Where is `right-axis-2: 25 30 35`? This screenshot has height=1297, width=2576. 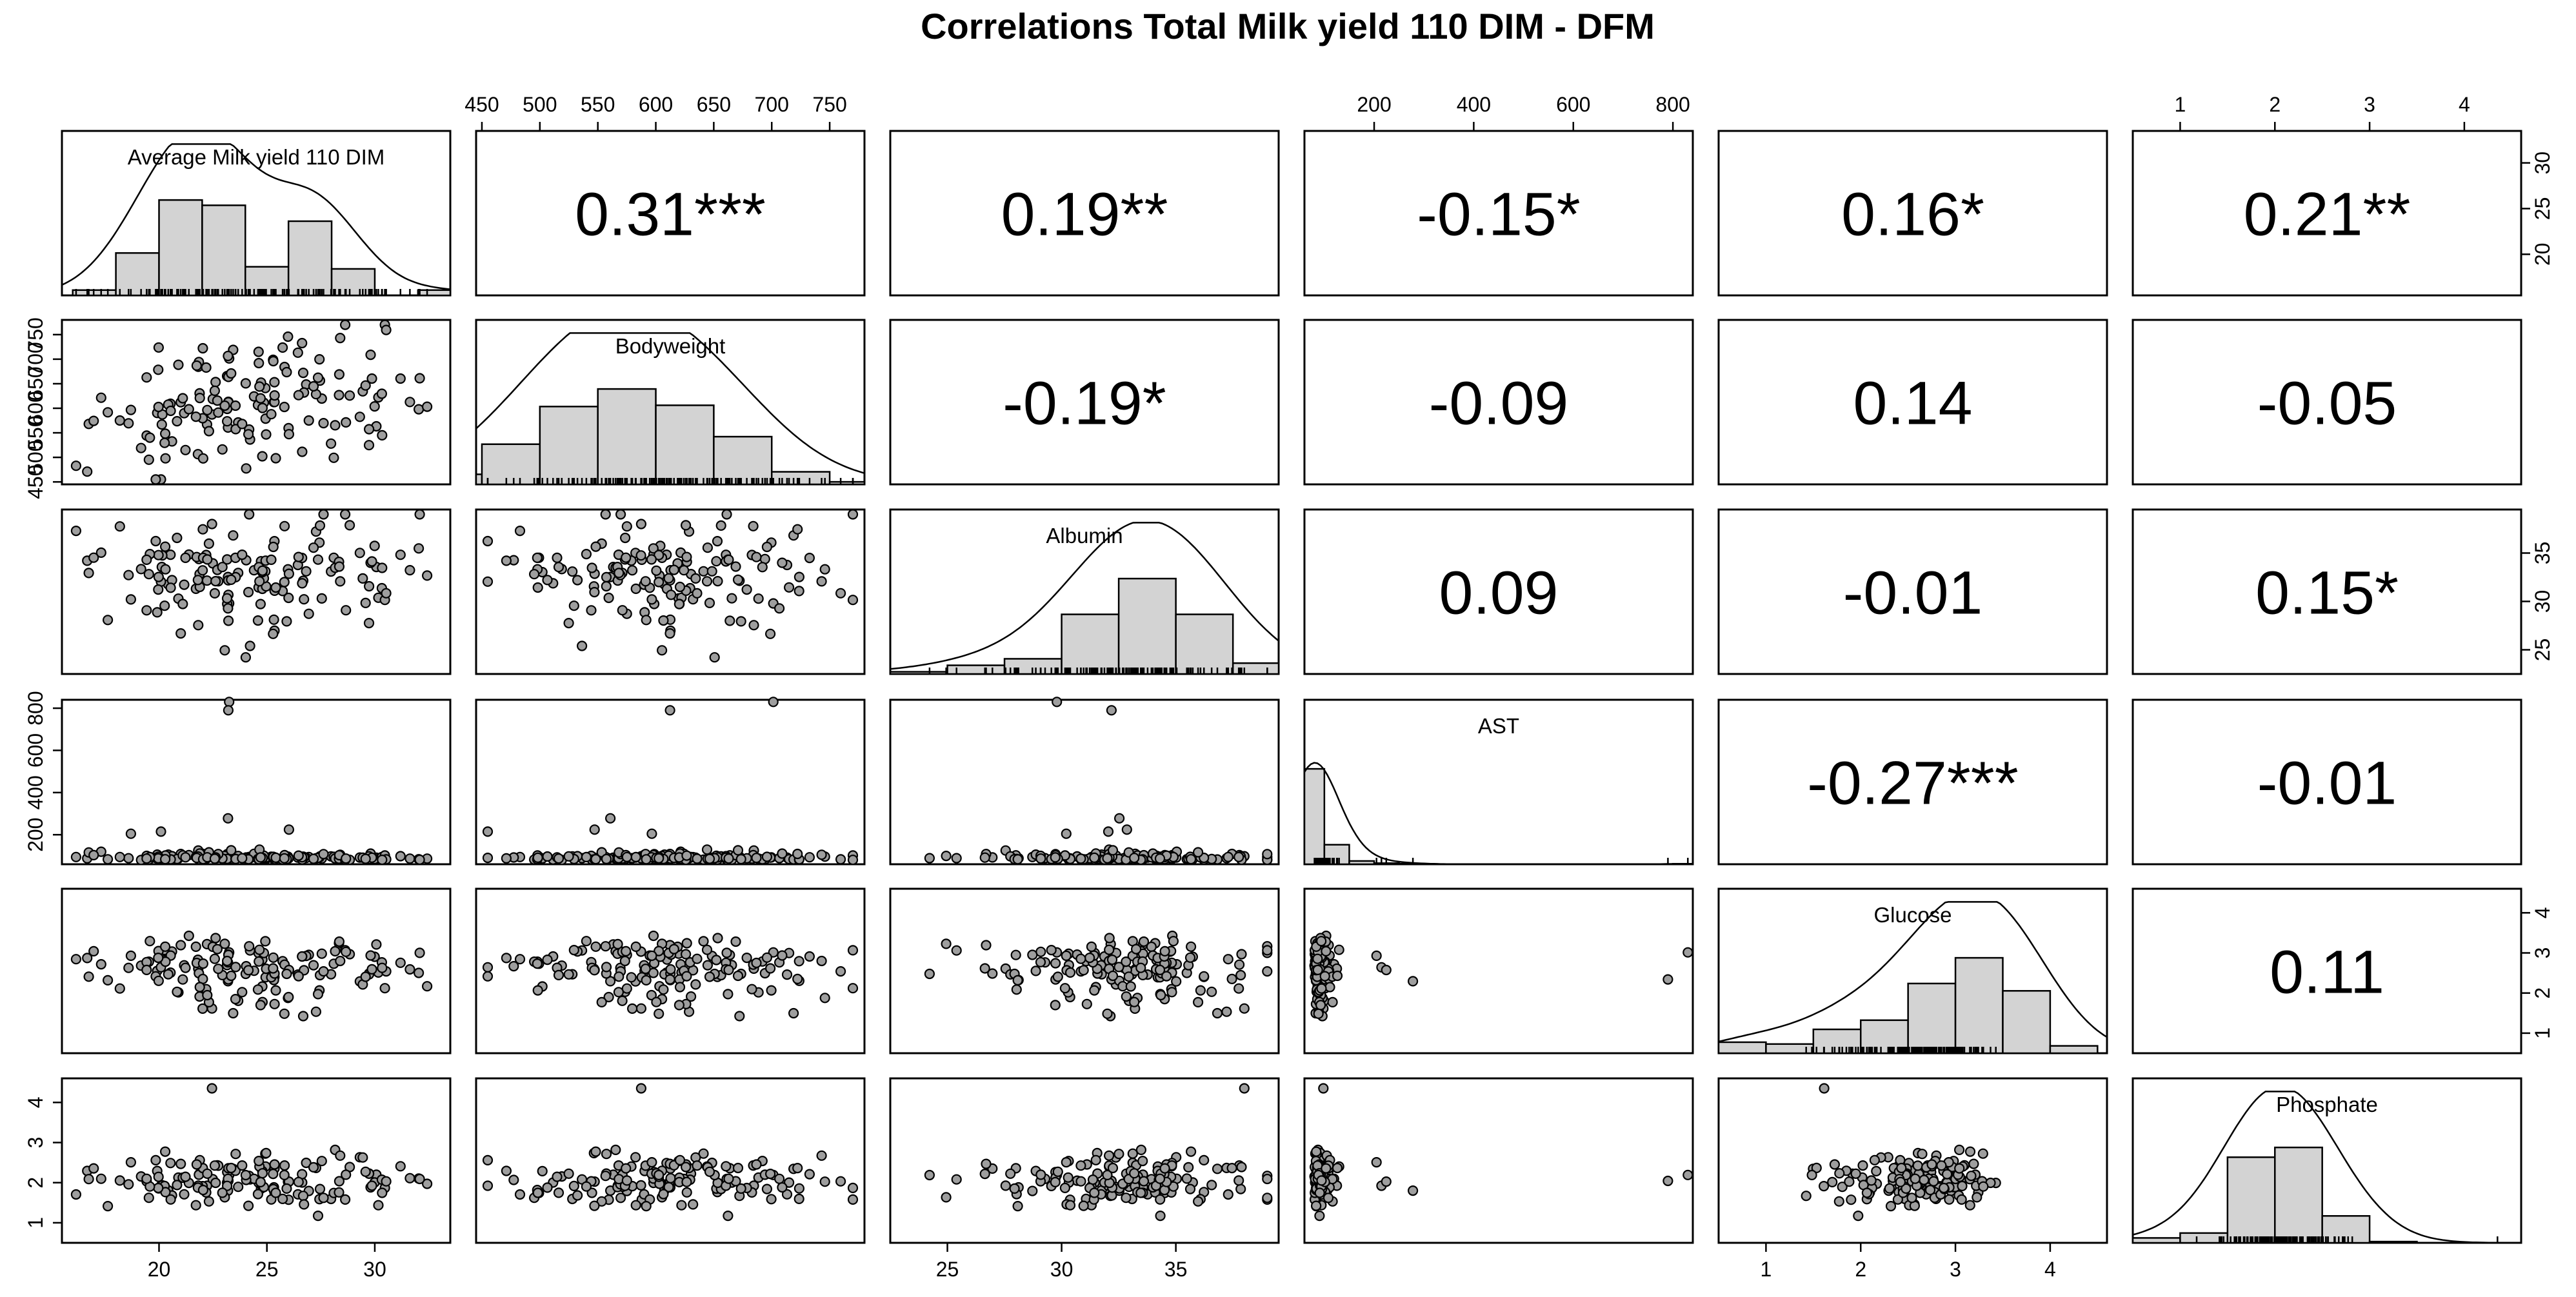 right-axis-2: 25 30 35 is located at coordinates (2537, 601).